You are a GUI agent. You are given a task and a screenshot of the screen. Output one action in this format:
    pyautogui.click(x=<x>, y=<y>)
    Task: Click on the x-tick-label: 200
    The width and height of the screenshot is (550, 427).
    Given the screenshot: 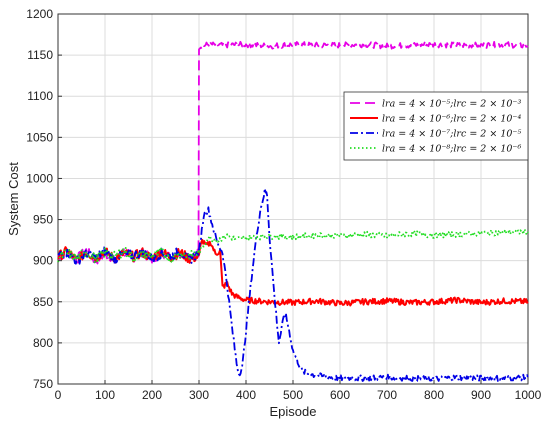 What is the action you would take?
    pyautogui.click(x=152, y=395)
    